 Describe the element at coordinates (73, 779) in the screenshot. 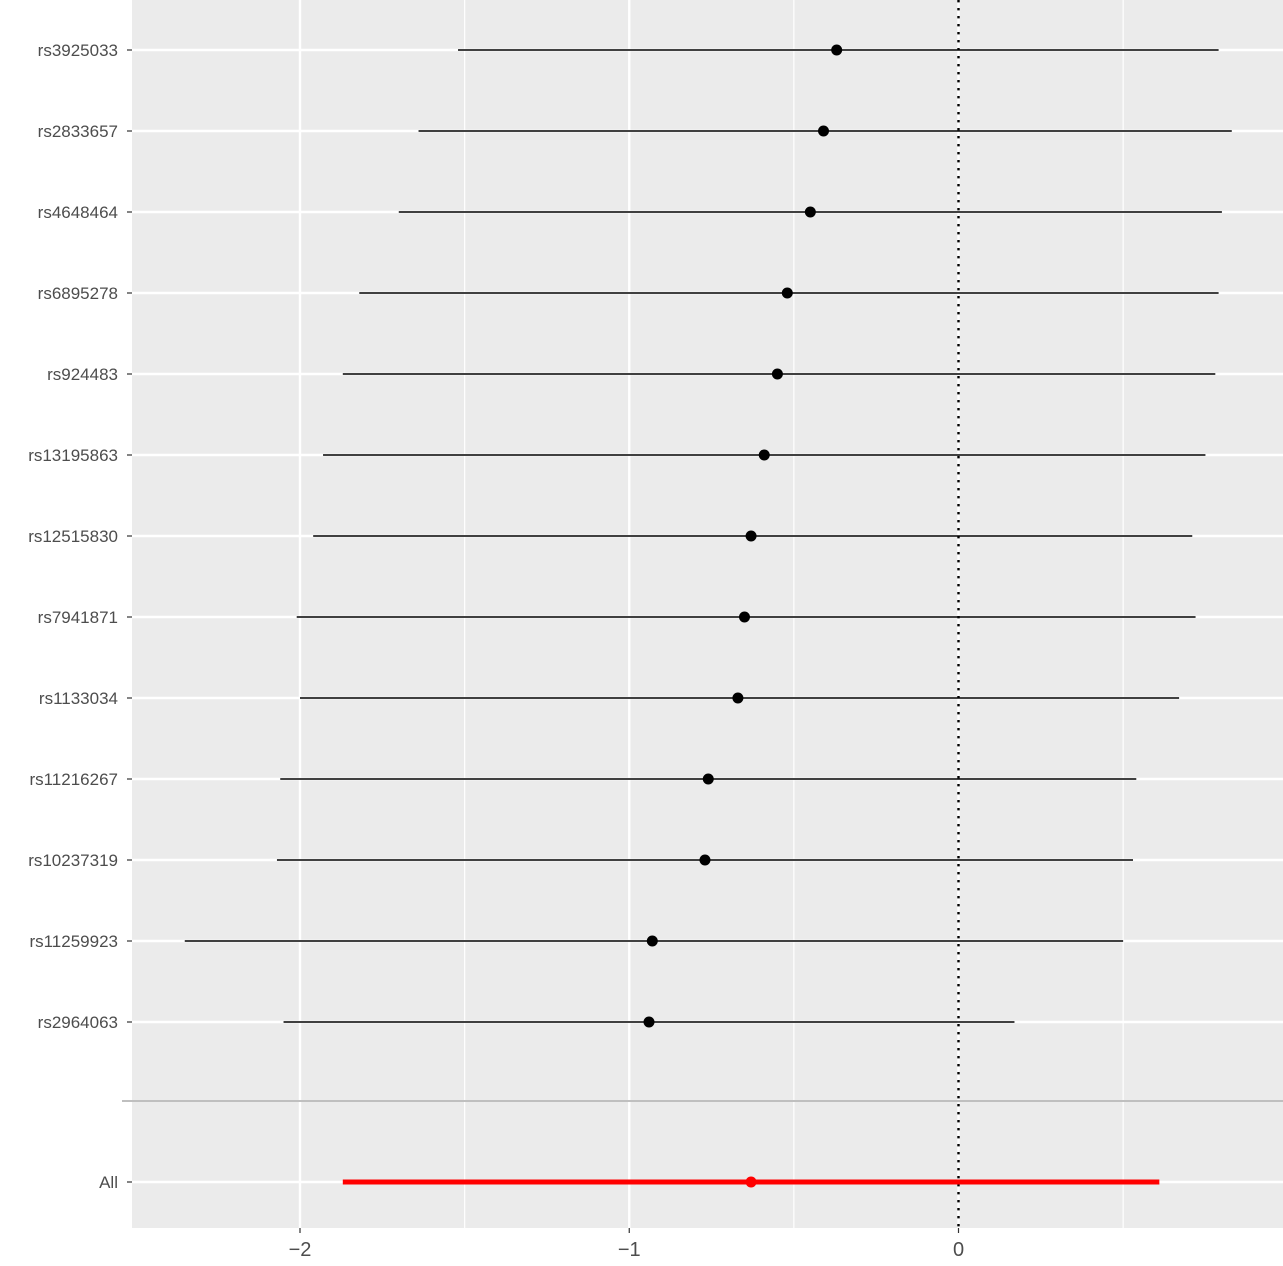

I see `snp-label: rs11216267` at that location.